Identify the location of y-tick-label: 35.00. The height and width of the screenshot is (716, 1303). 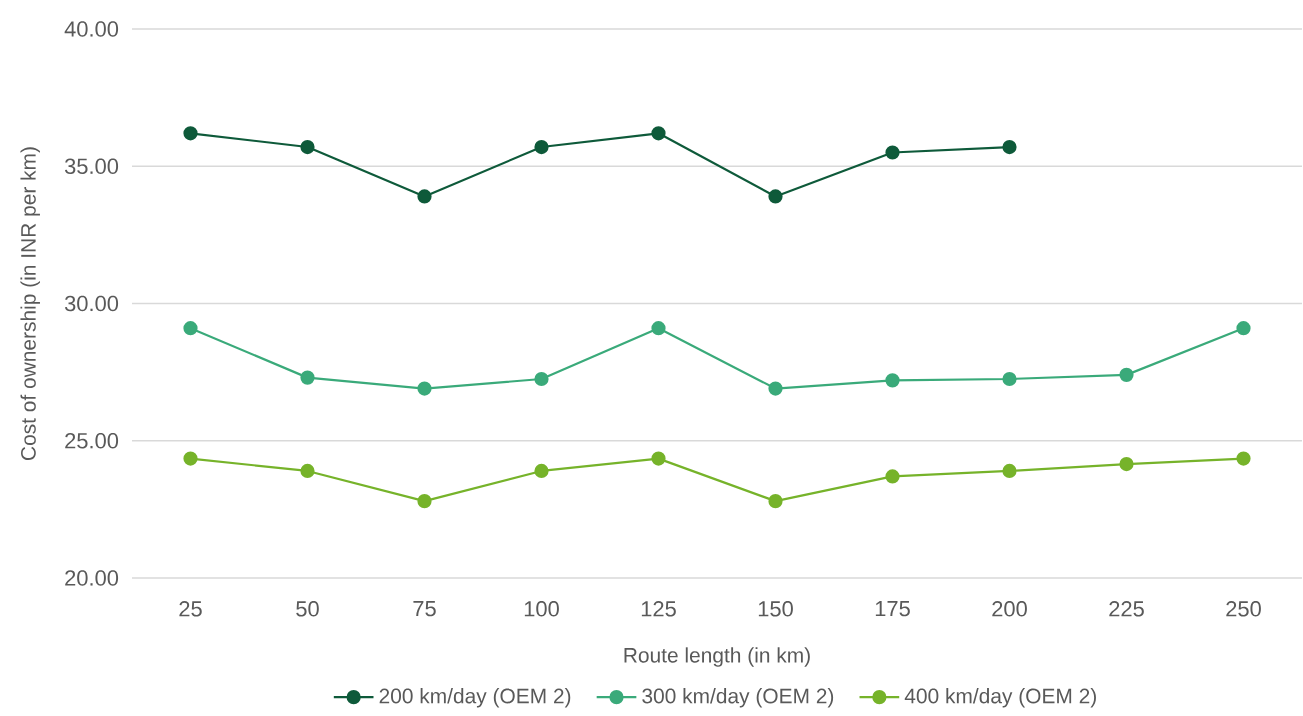
(91, 166).